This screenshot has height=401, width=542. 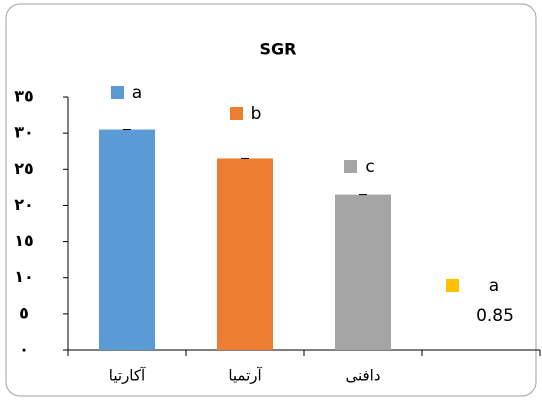 I want to click on y-tick-label: ١٥, so click(x=24, y=240).